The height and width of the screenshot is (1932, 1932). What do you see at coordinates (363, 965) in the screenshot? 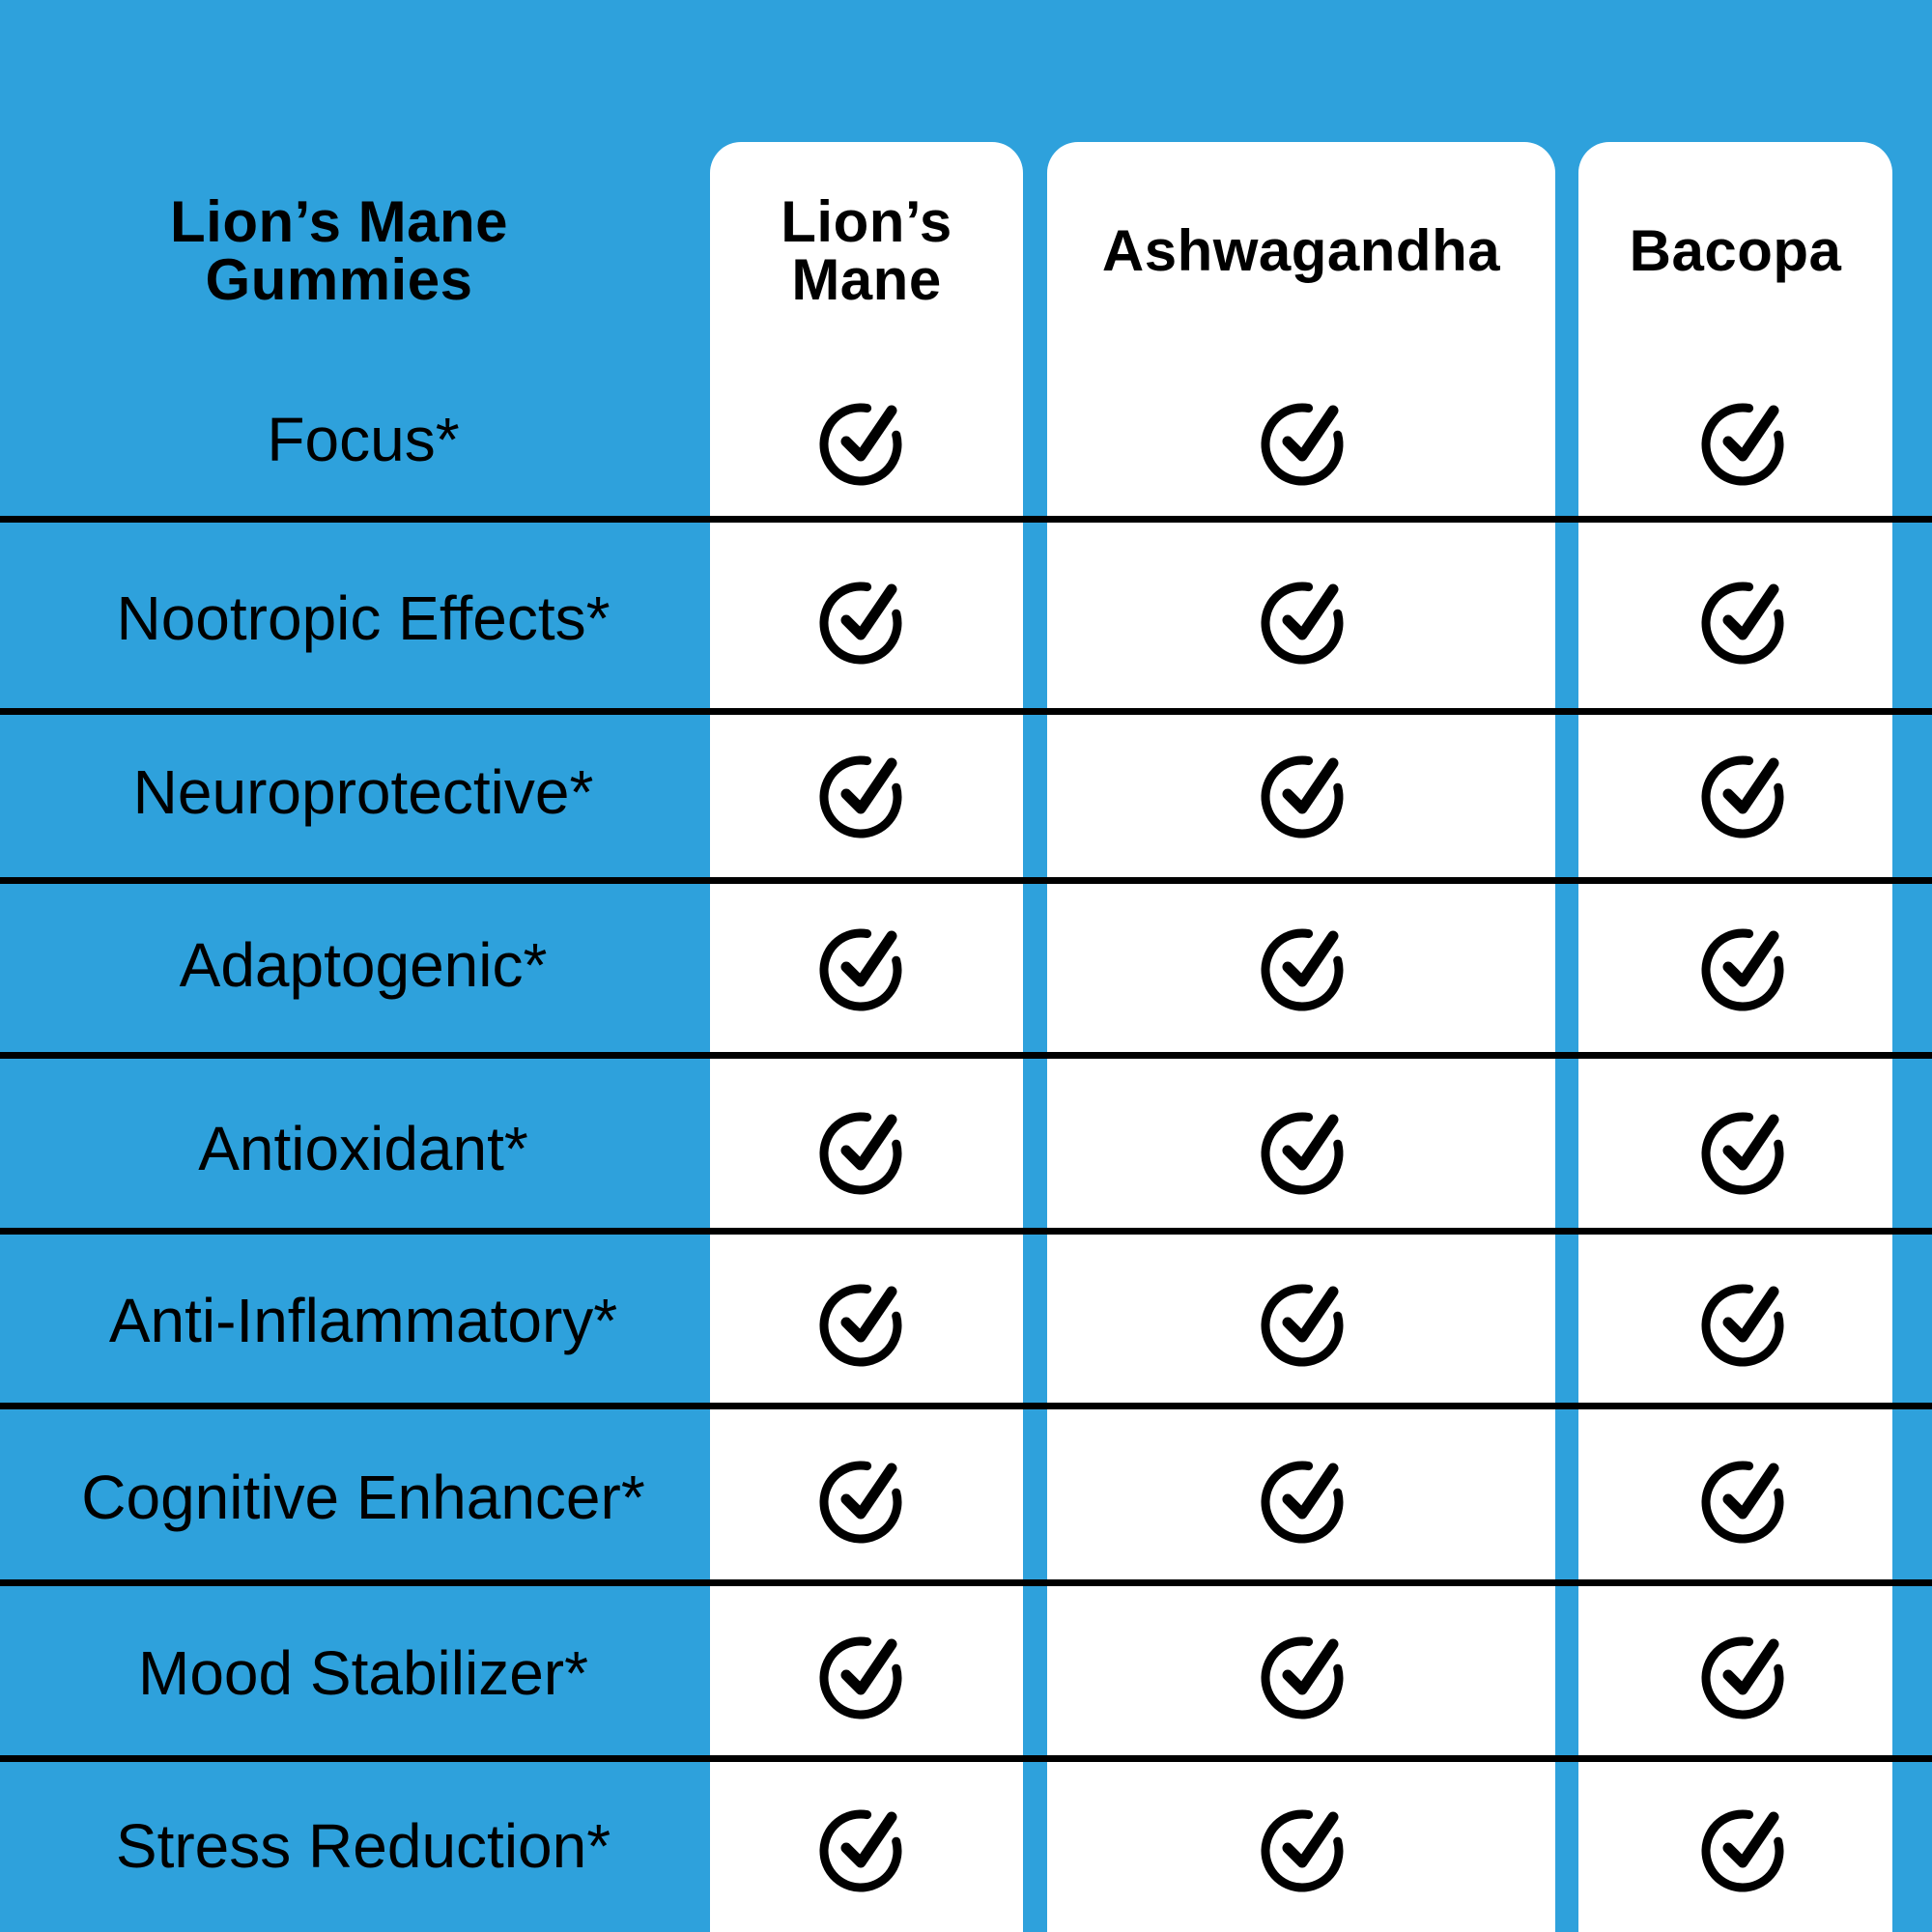
I see `feature-label: Adaptogenic*` at bounding box center [363, 965].